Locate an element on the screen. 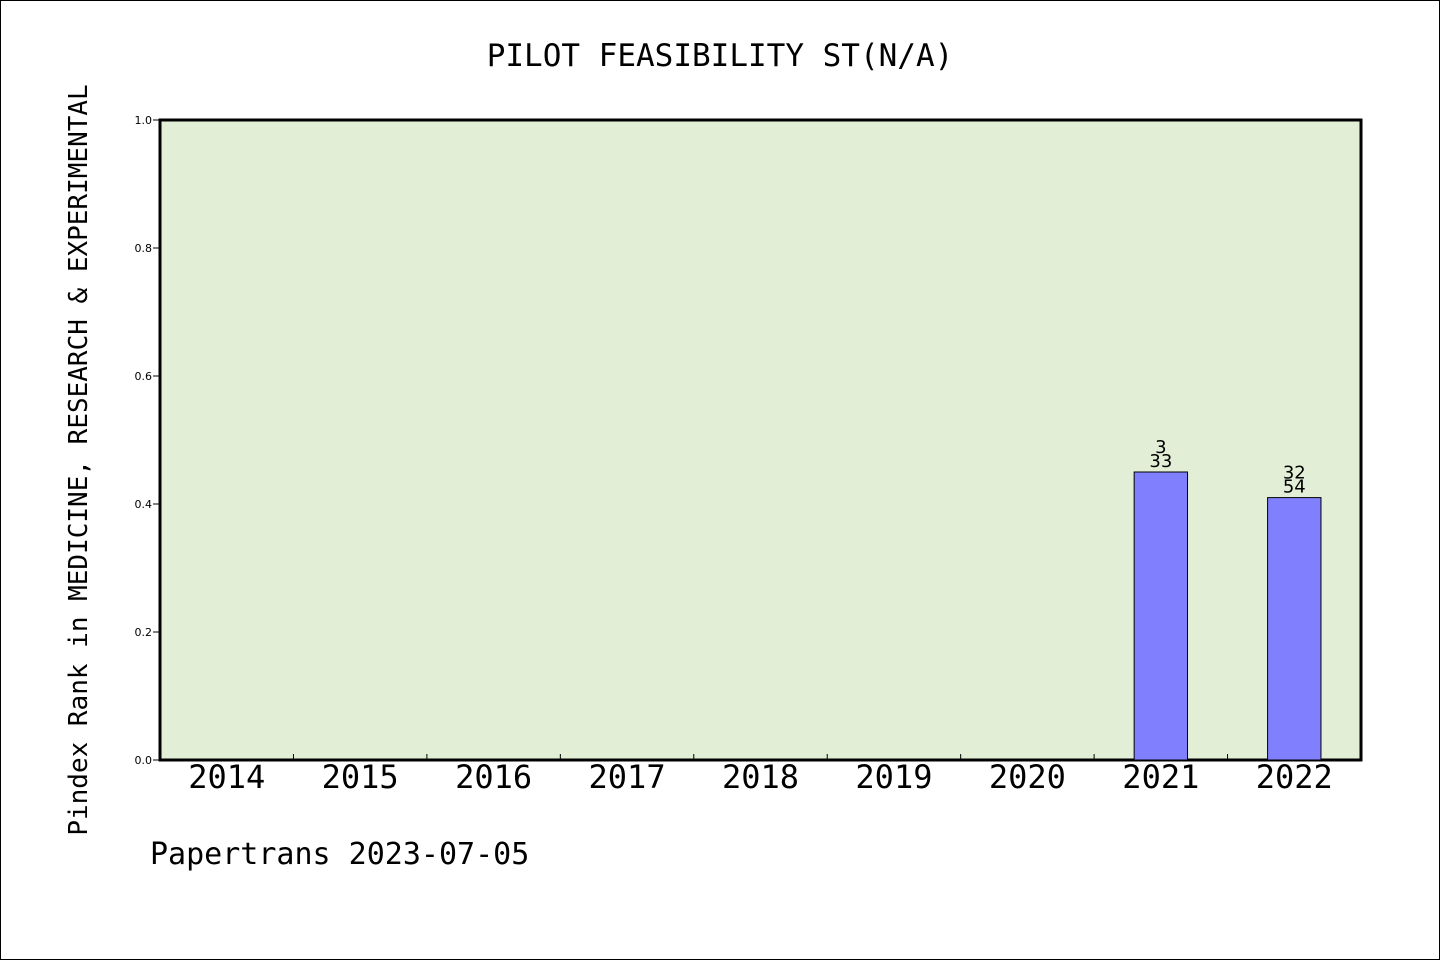 The height and width of the screenshot is (960, 1440). y-tick-label: 0.8 is located at coordinates (144, 248).